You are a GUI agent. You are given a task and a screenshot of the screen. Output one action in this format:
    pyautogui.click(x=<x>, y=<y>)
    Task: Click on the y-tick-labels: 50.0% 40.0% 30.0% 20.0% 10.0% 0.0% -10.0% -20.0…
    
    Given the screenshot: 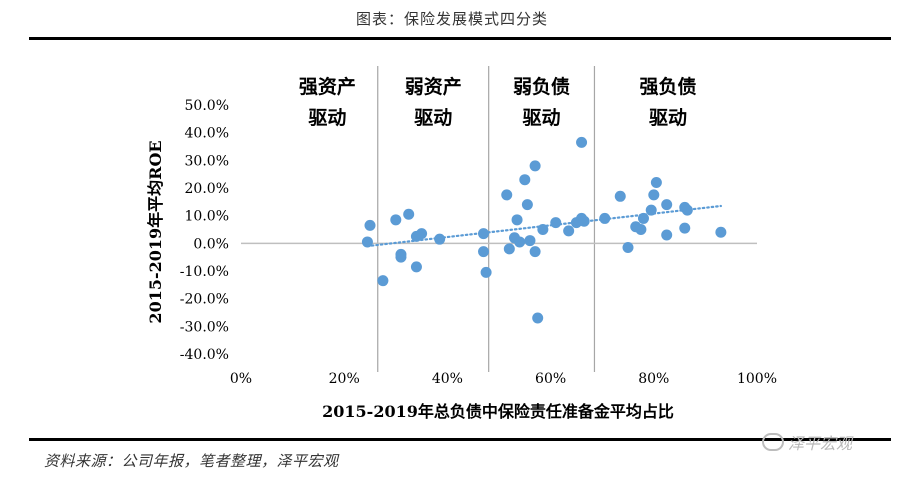 What is the action you would take?
    pyautogui.click(x=204, y=230)
    